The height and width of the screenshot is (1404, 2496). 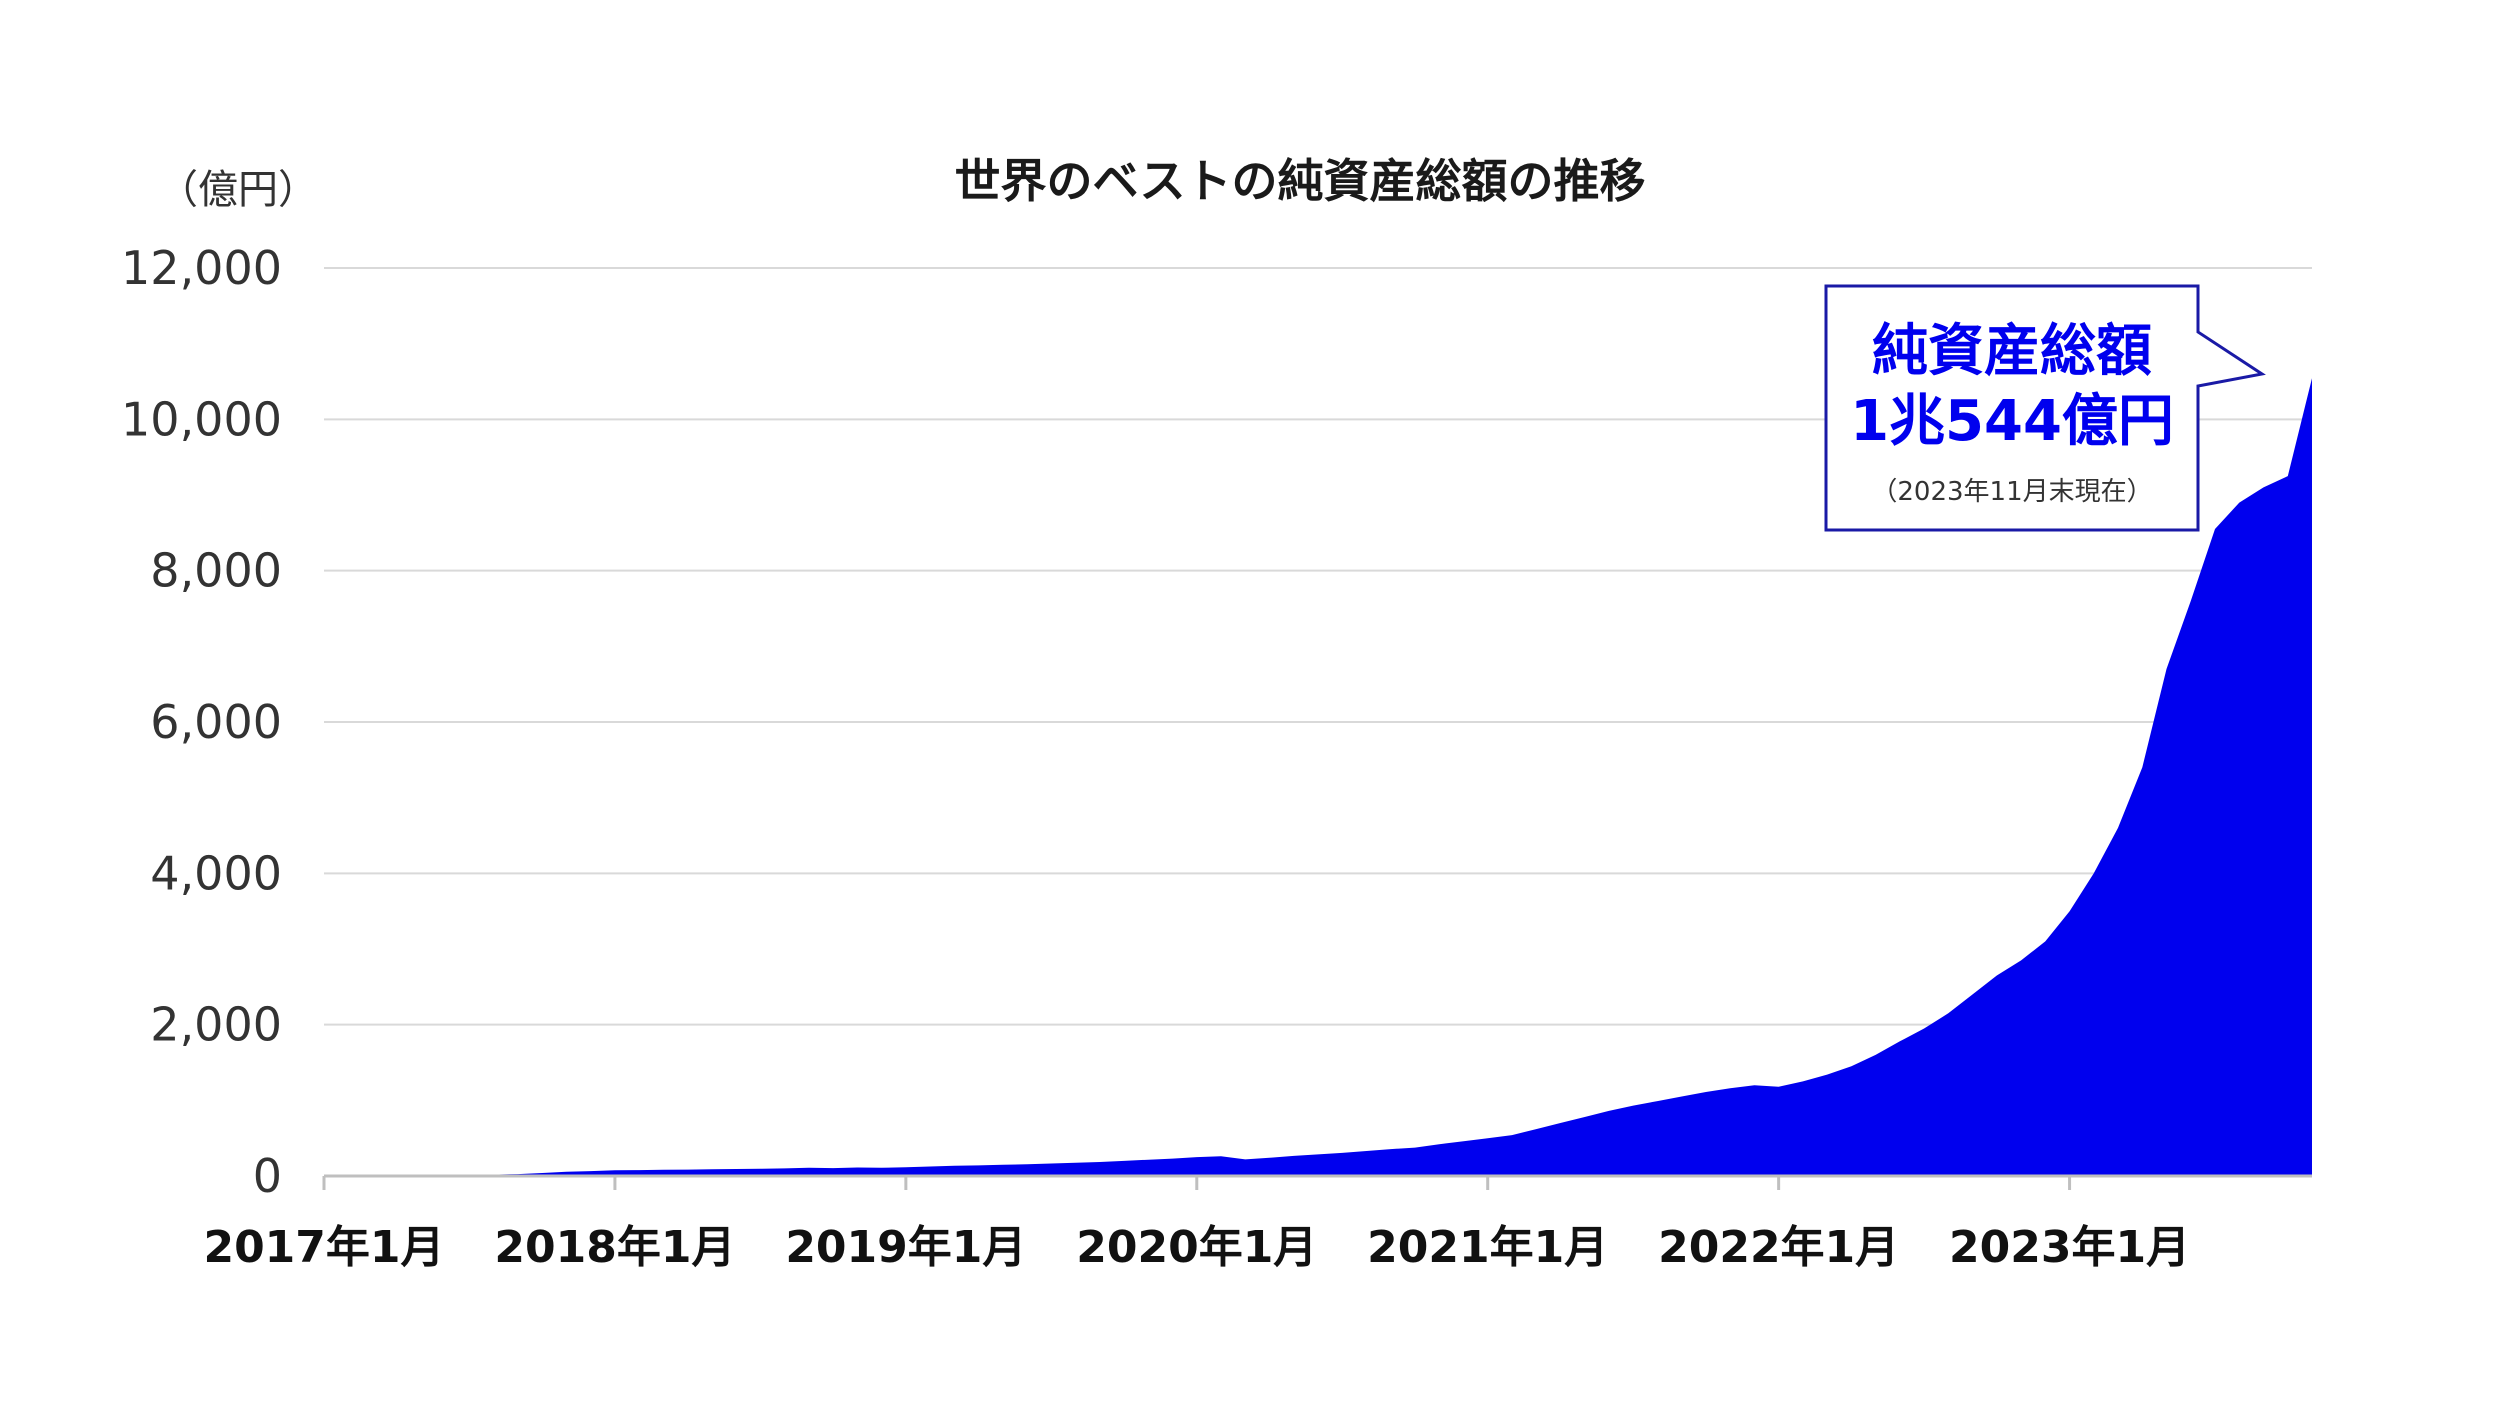 What do you see at coordinates (267, 1176) in the screenshot?
I see `y-tick-label: 0` at bounding box center [267, 1176].